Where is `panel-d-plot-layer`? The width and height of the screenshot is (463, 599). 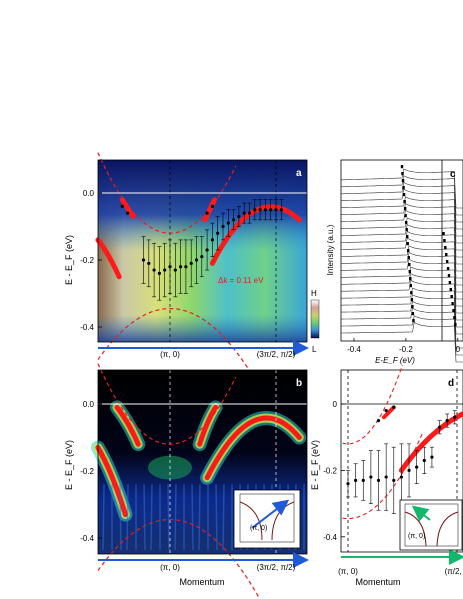 panel-d-plot-layer is located at coordinates (402, 442).